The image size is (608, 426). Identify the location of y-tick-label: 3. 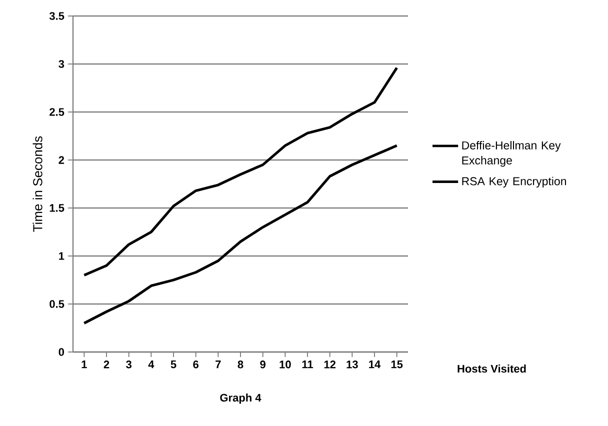
(61, 64).